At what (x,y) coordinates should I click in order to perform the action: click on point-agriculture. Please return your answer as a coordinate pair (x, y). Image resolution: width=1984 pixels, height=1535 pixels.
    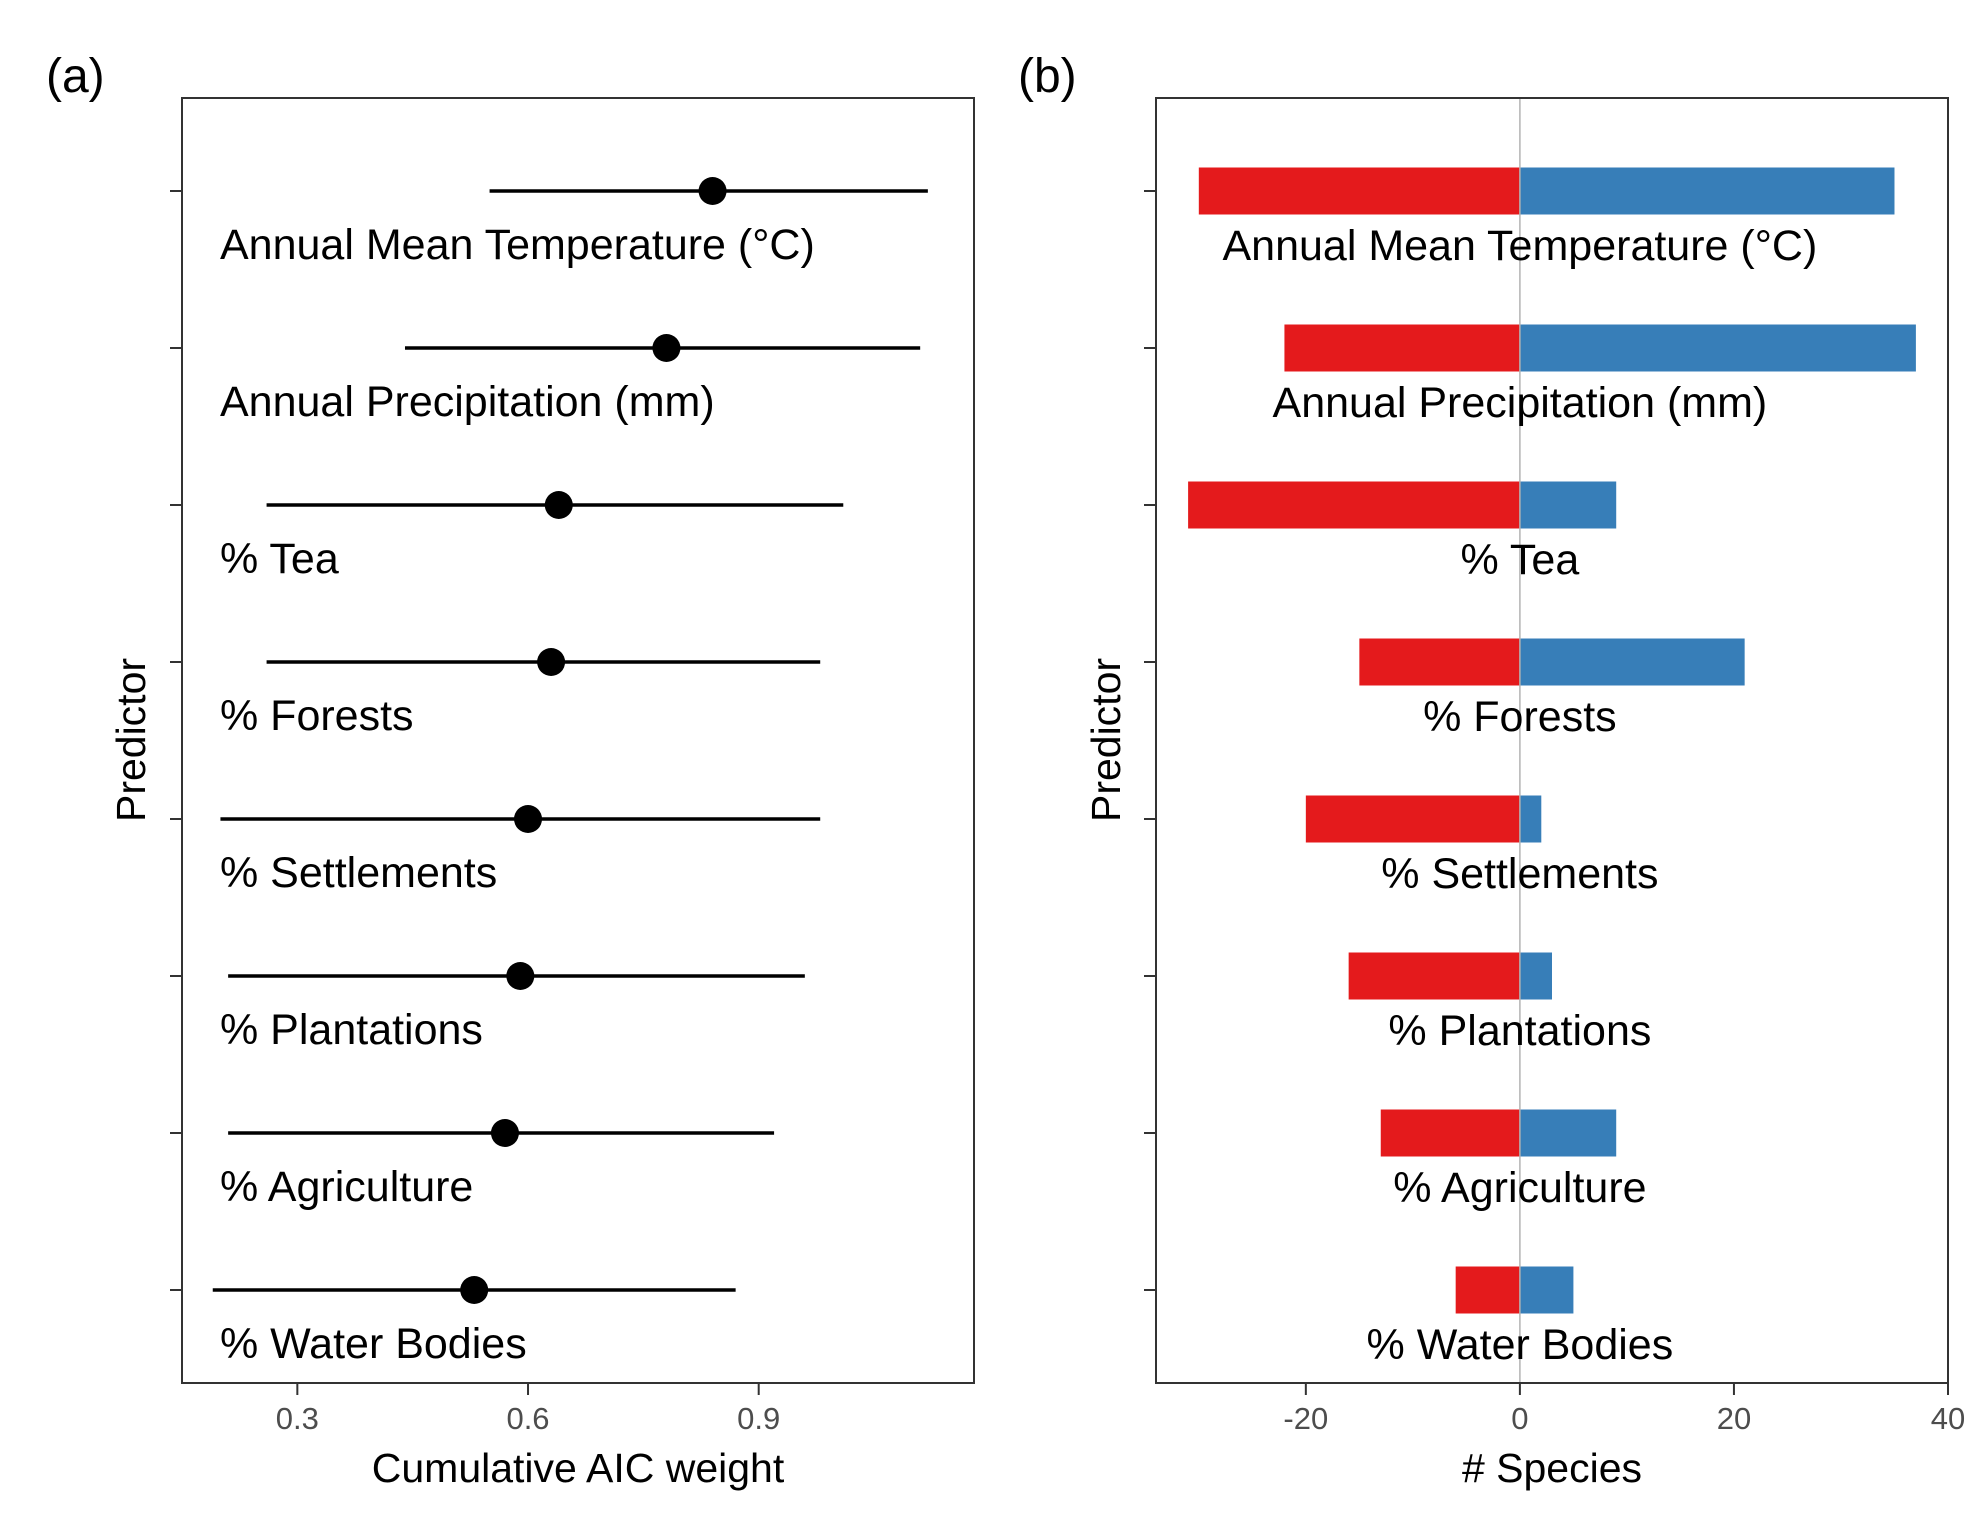
    Looking at the image, I should click on (504, 1133).